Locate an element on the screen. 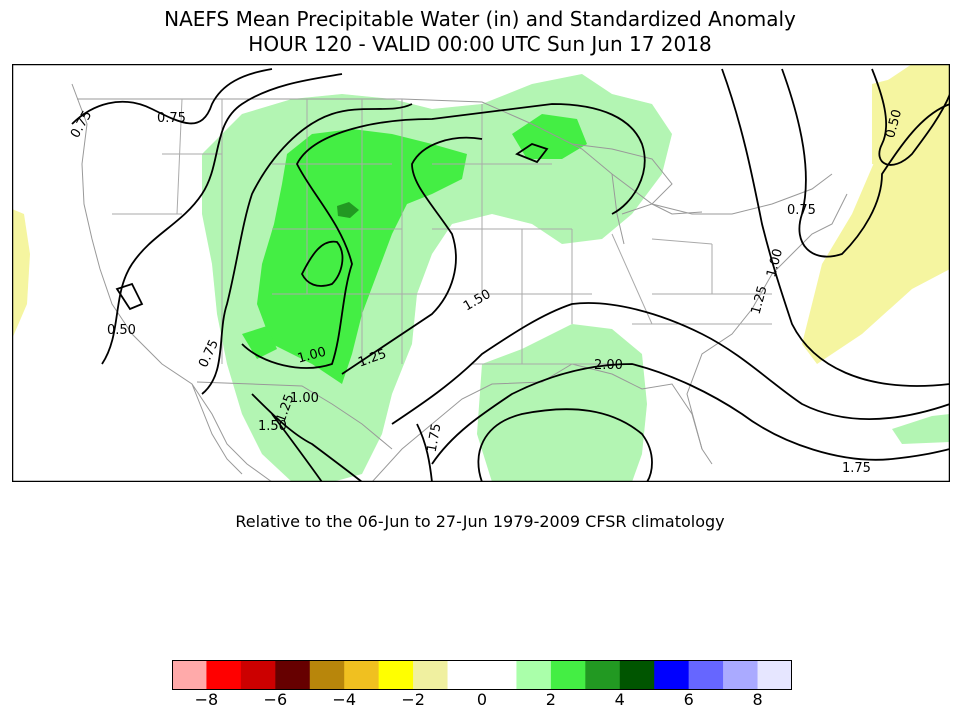  mexico-border is located at coordinates (294, 415).